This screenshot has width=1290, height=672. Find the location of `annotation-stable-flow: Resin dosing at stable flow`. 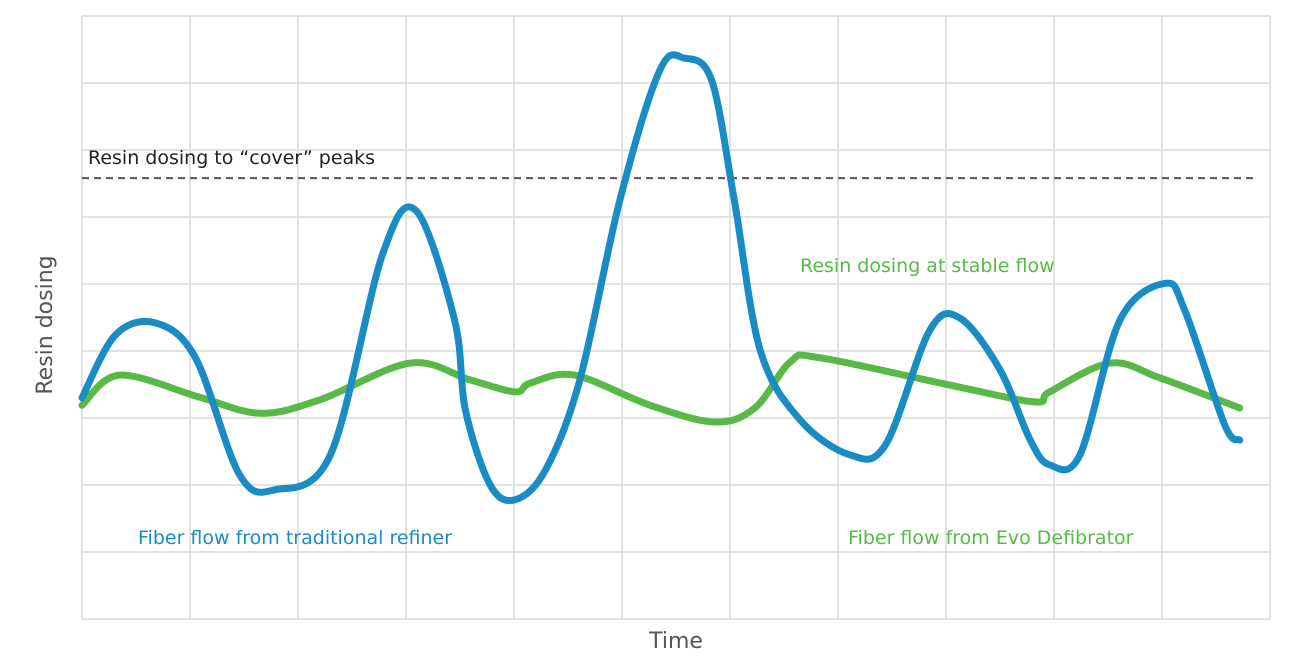

annotation-stable-flow: Resin dosing at stable flow is located at coordinates (927, 266).